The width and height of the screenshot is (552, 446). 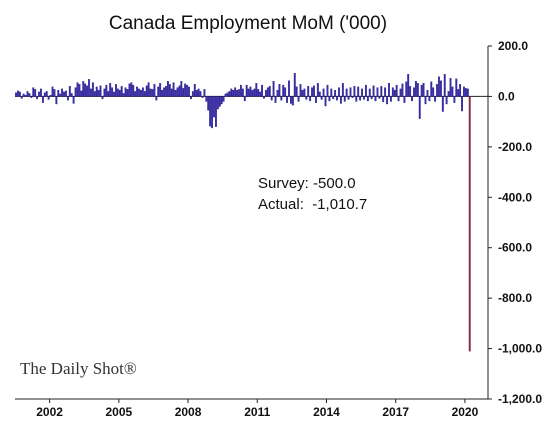 What do you see at coordinates (326, 412) in the screenshot?
I see `x-tick-label: 2014` at bounding box center [326, 412].